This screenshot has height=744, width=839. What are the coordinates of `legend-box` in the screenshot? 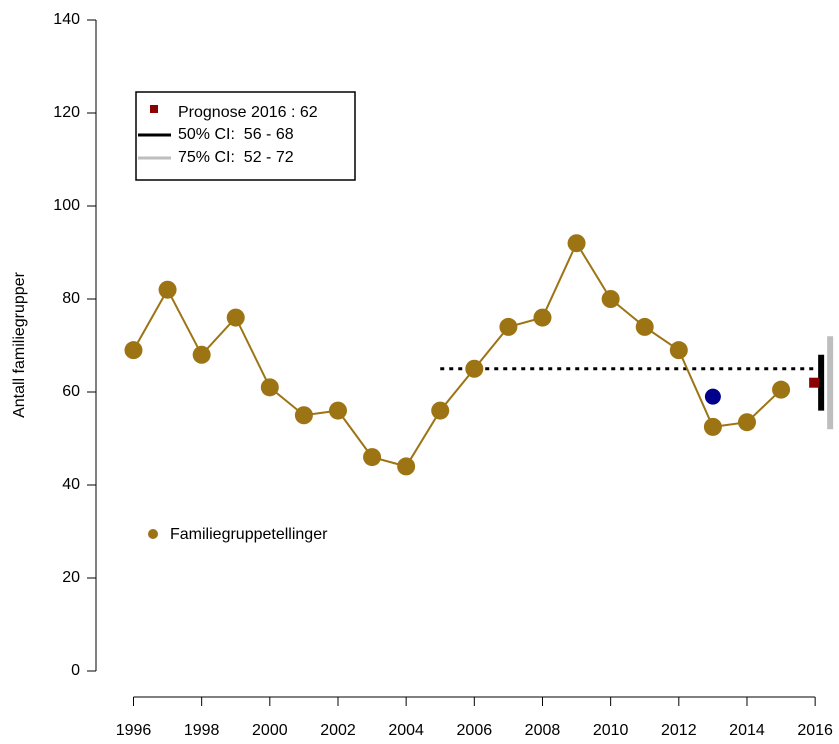 It's located at (245, 136).